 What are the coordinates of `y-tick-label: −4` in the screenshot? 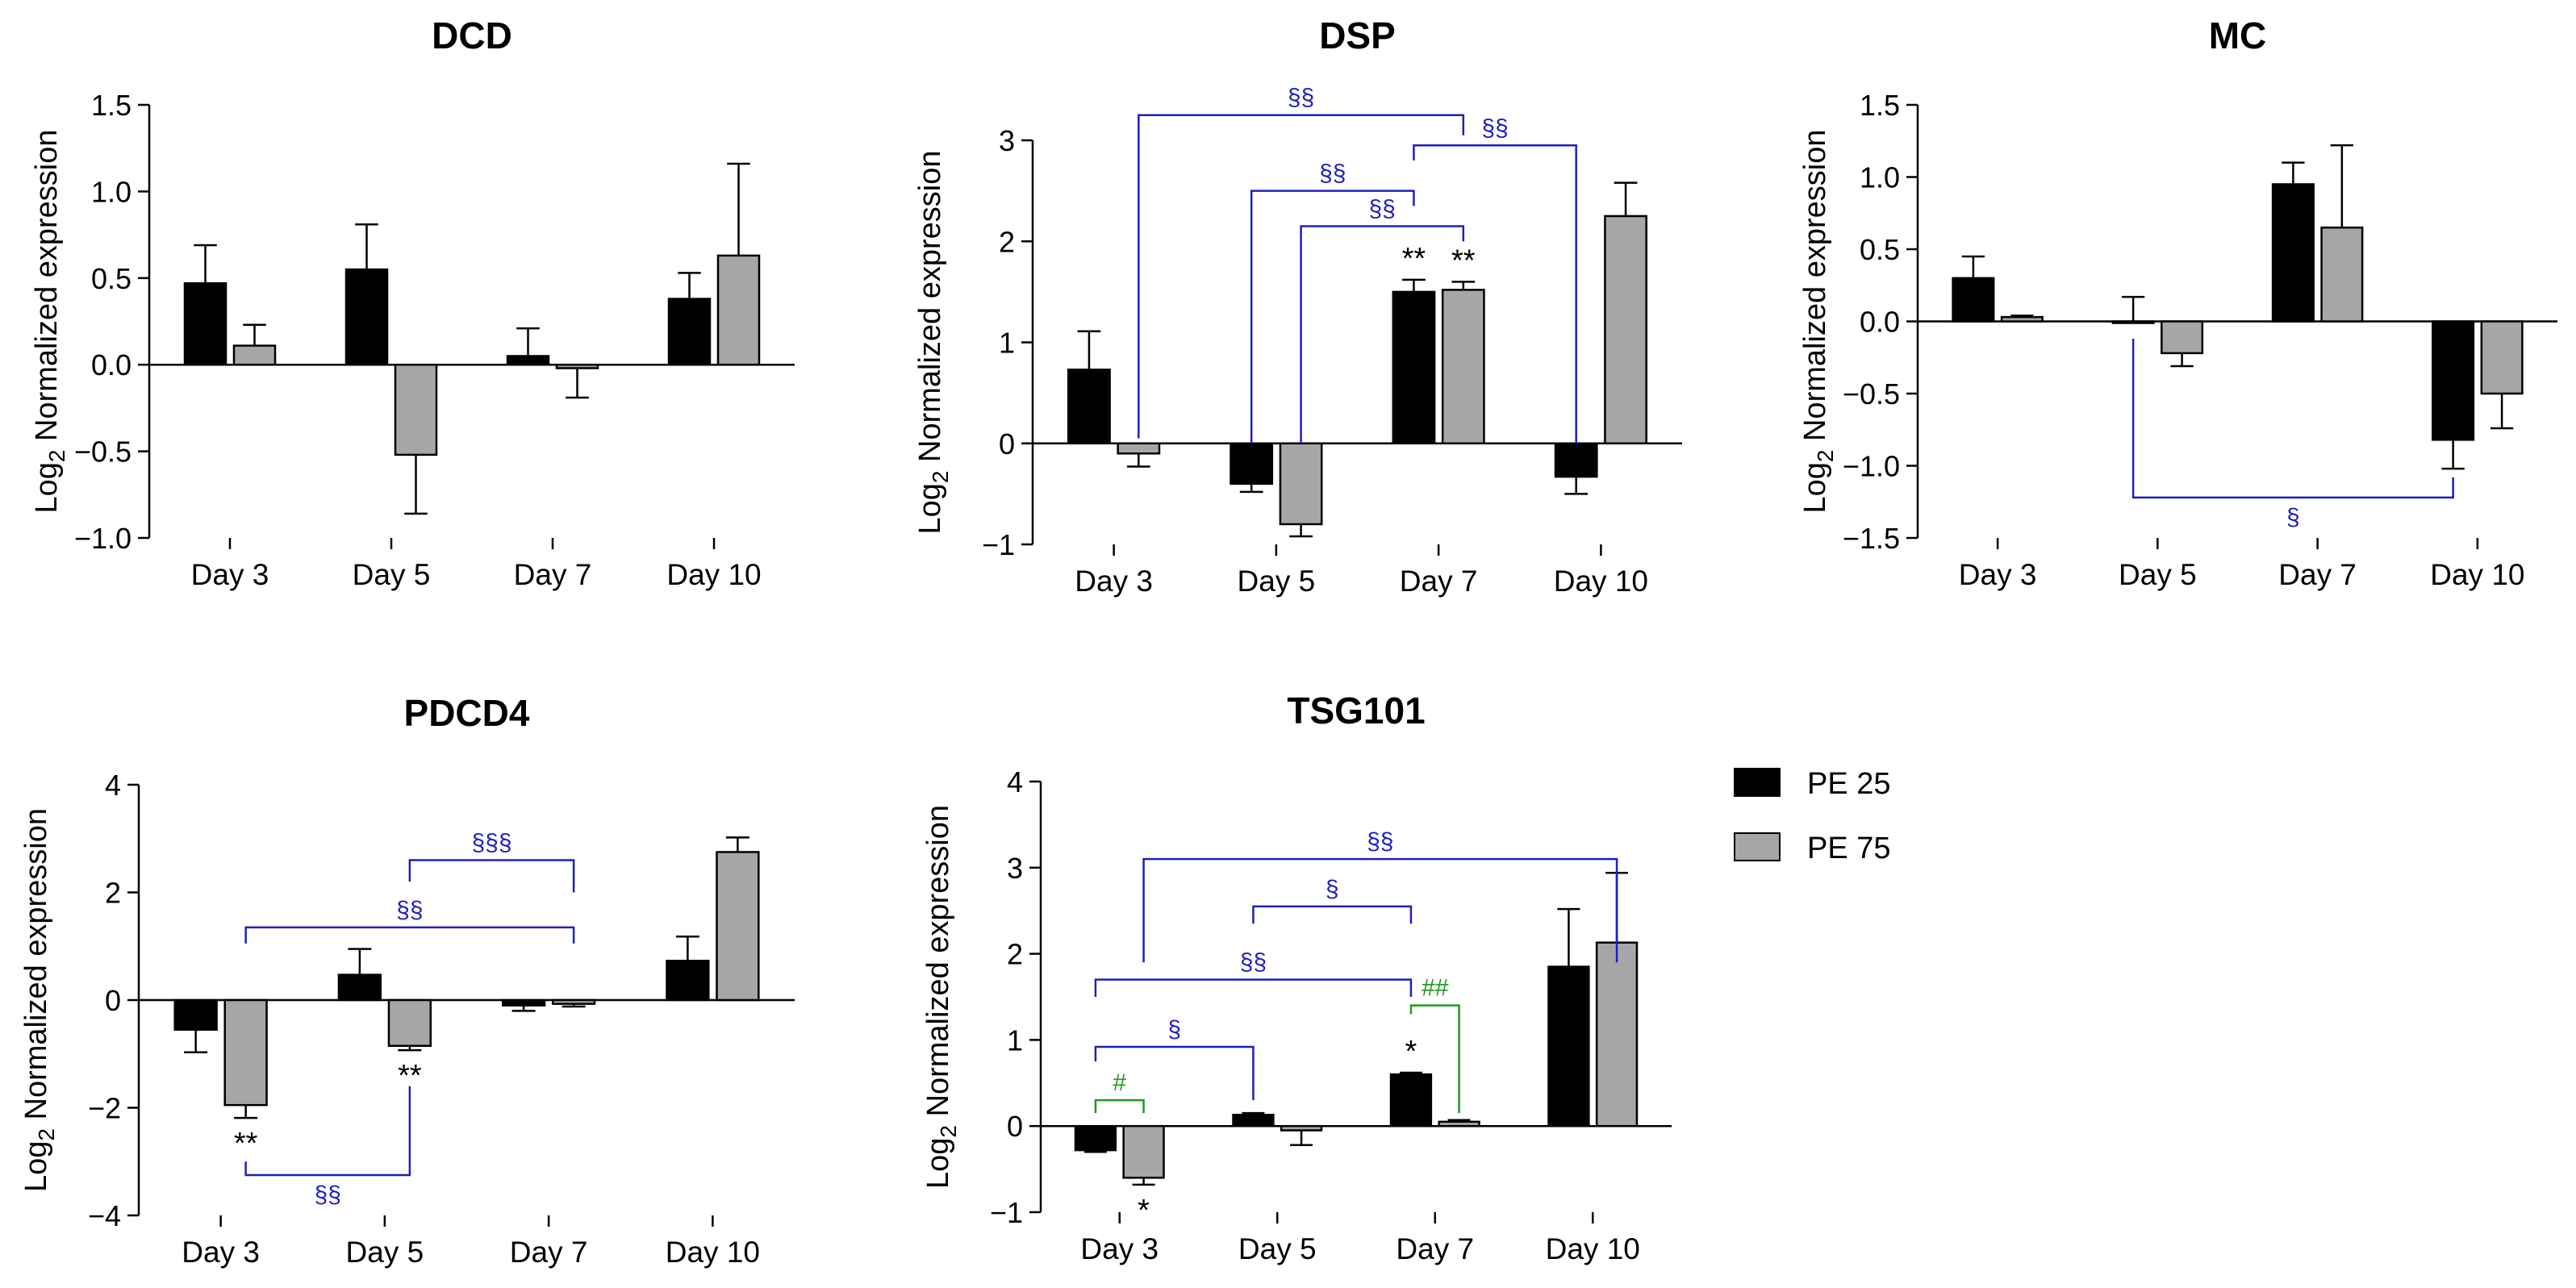 It's located at (105, 1215).